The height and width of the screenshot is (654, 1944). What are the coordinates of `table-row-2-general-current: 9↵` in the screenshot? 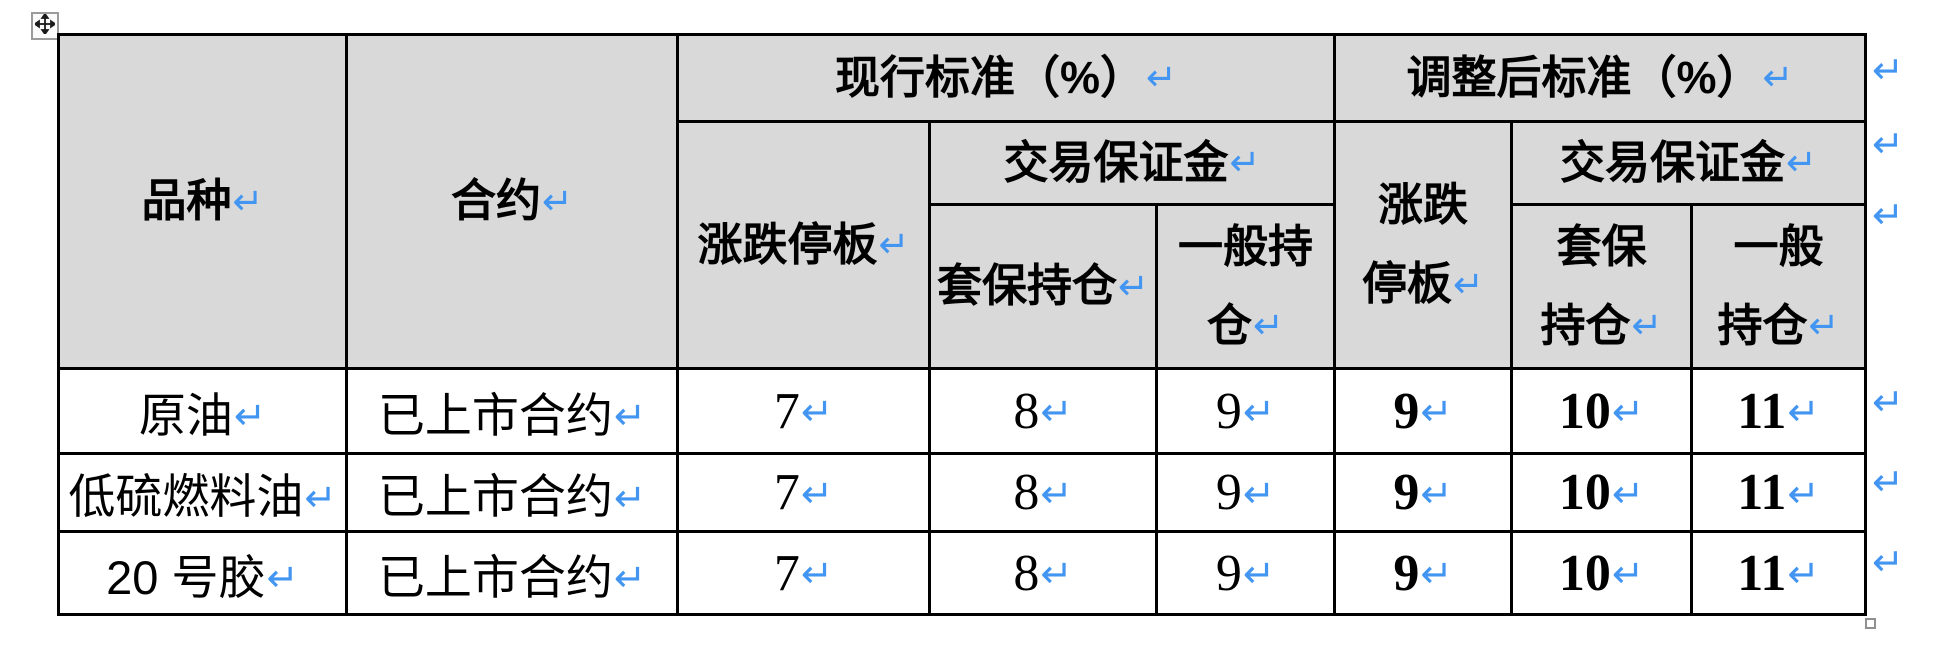 It's located at (1247, 574).